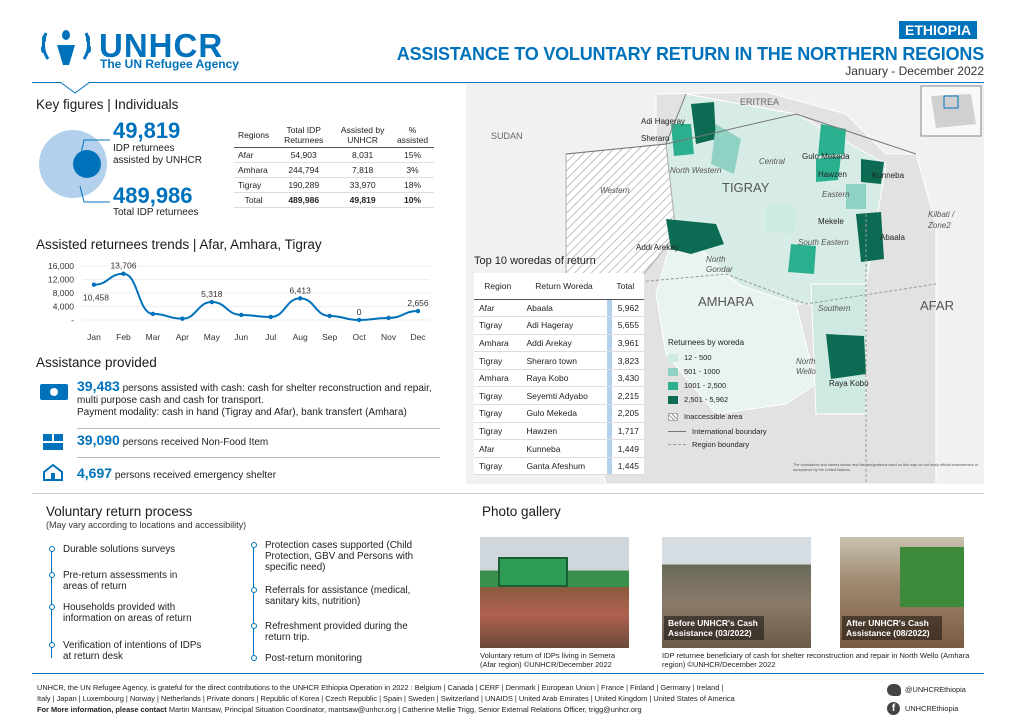 The image size is (1024, 724). I want to click on footer-divider, so click(508, 673).